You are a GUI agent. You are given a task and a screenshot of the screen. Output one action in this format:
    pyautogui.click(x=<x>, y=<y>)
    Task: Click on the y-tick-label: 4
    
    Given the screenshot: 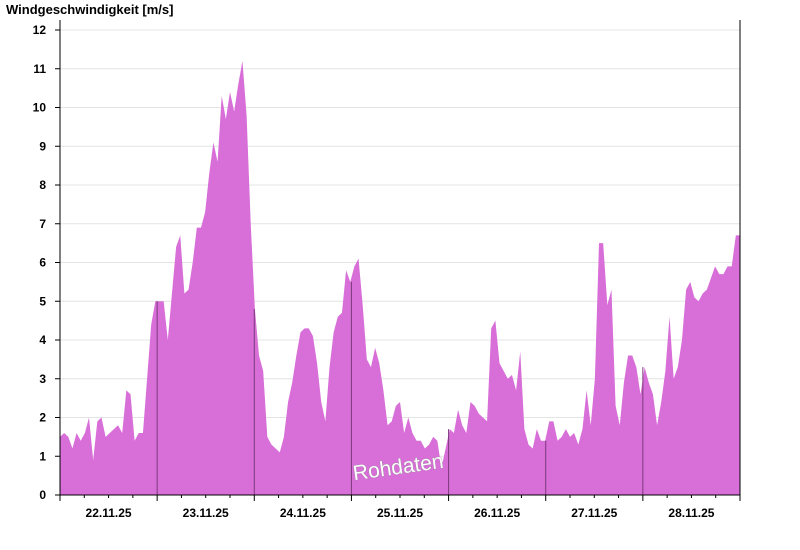 What is the action you would take?
    pyautogui.click(x=42, y=340)
    